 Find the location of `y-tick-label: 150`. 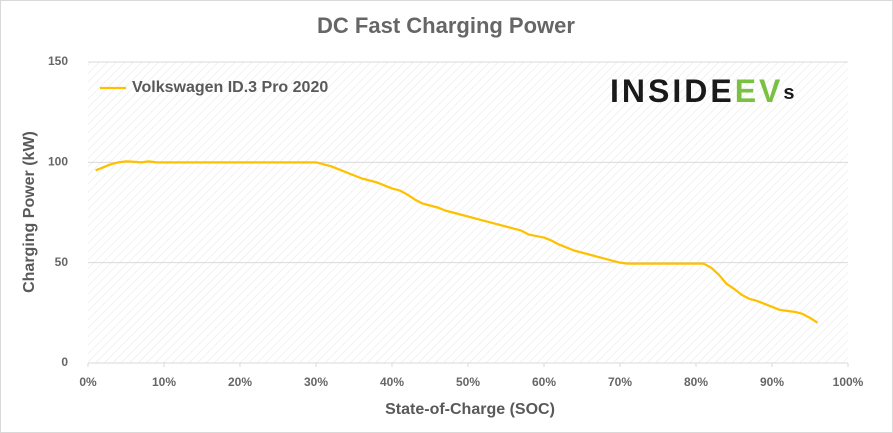

y-tick-label: 150 is located at coordinates (58, 61).